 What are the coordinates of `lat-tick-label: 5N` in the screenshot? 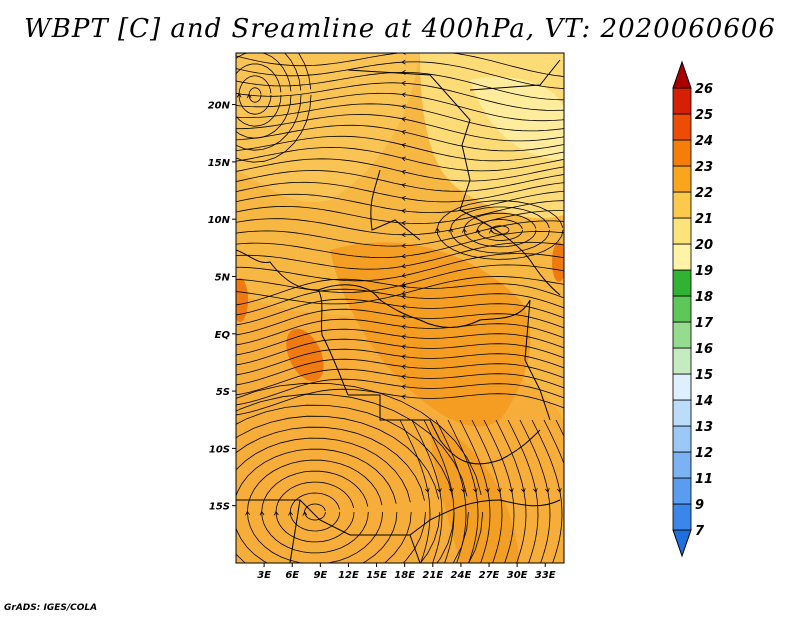 It's located at (223, 277).